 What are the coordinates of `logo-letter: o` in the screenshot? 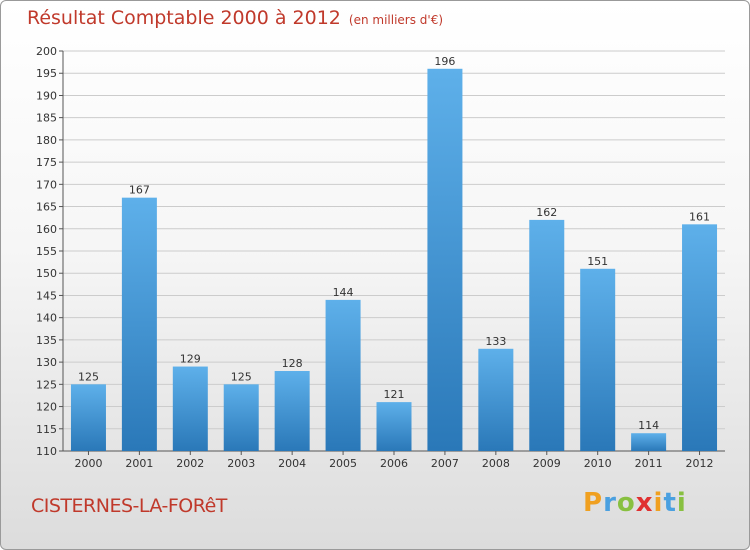 It's located at (626, 503).